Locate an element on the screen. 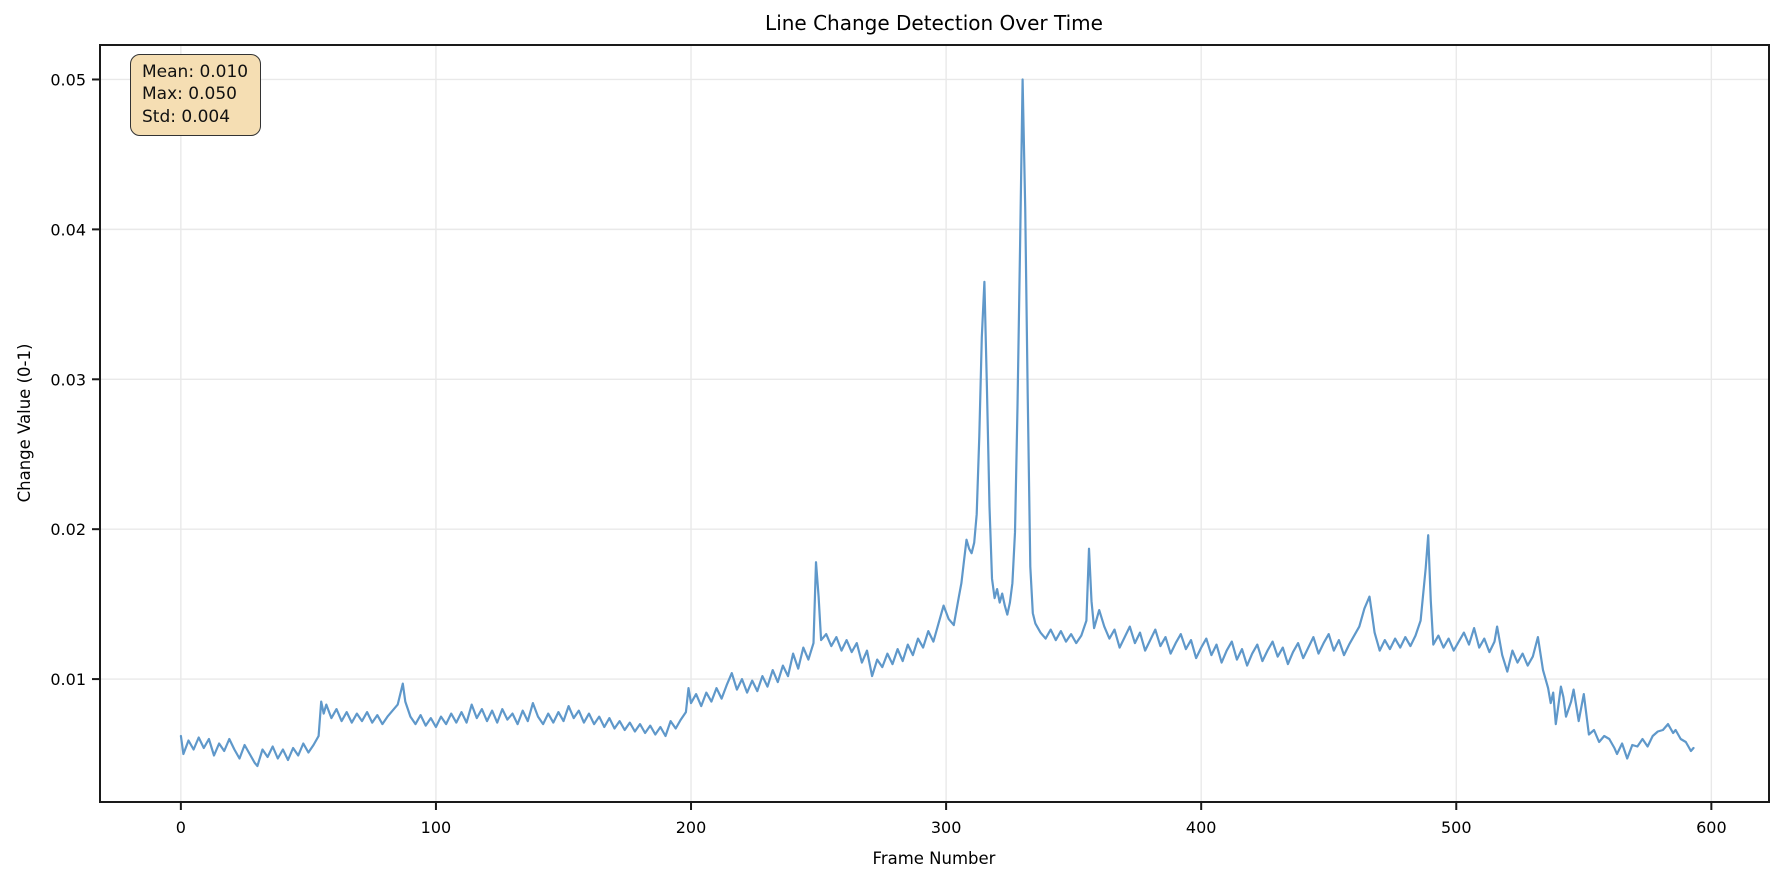 The image size is (1784, 881). stats-max: Max: 0.050 is located at coordinates (189, 94).